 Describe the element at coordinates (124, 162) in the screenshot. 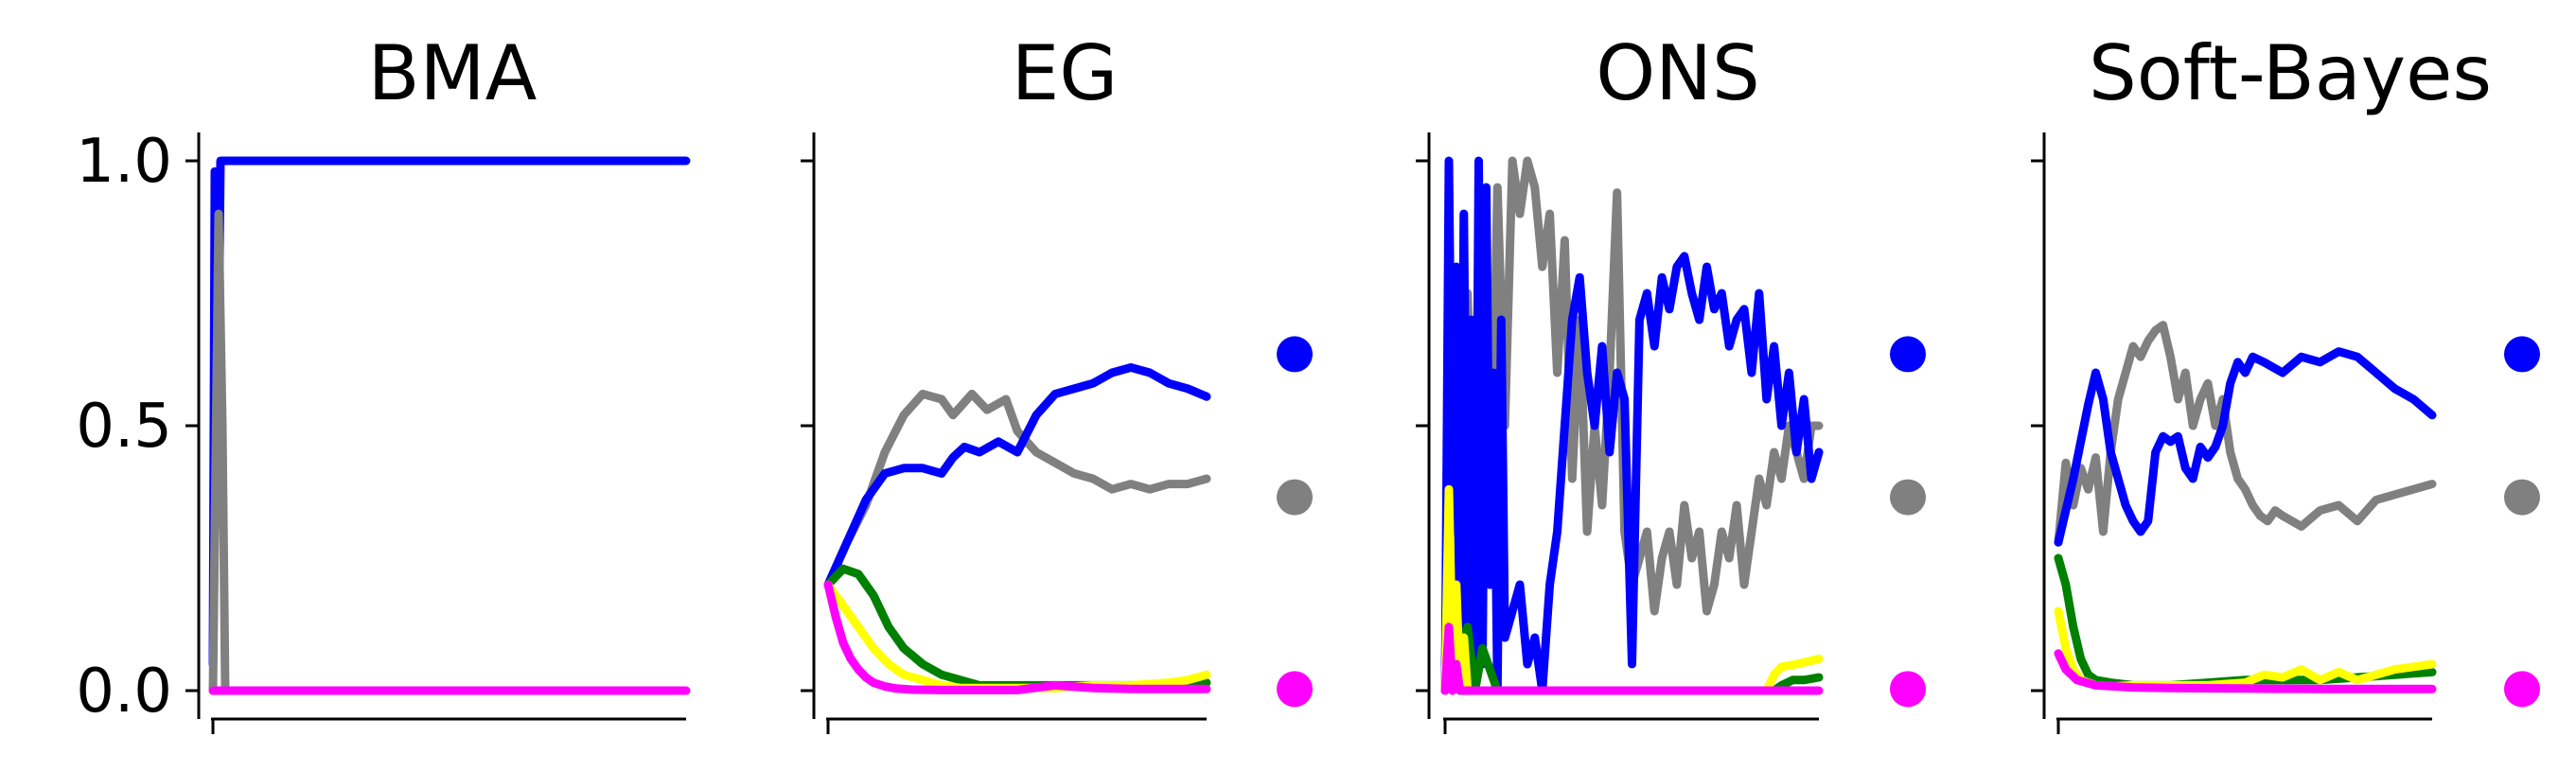

I see `y-tick-label: 1.0` at that location.